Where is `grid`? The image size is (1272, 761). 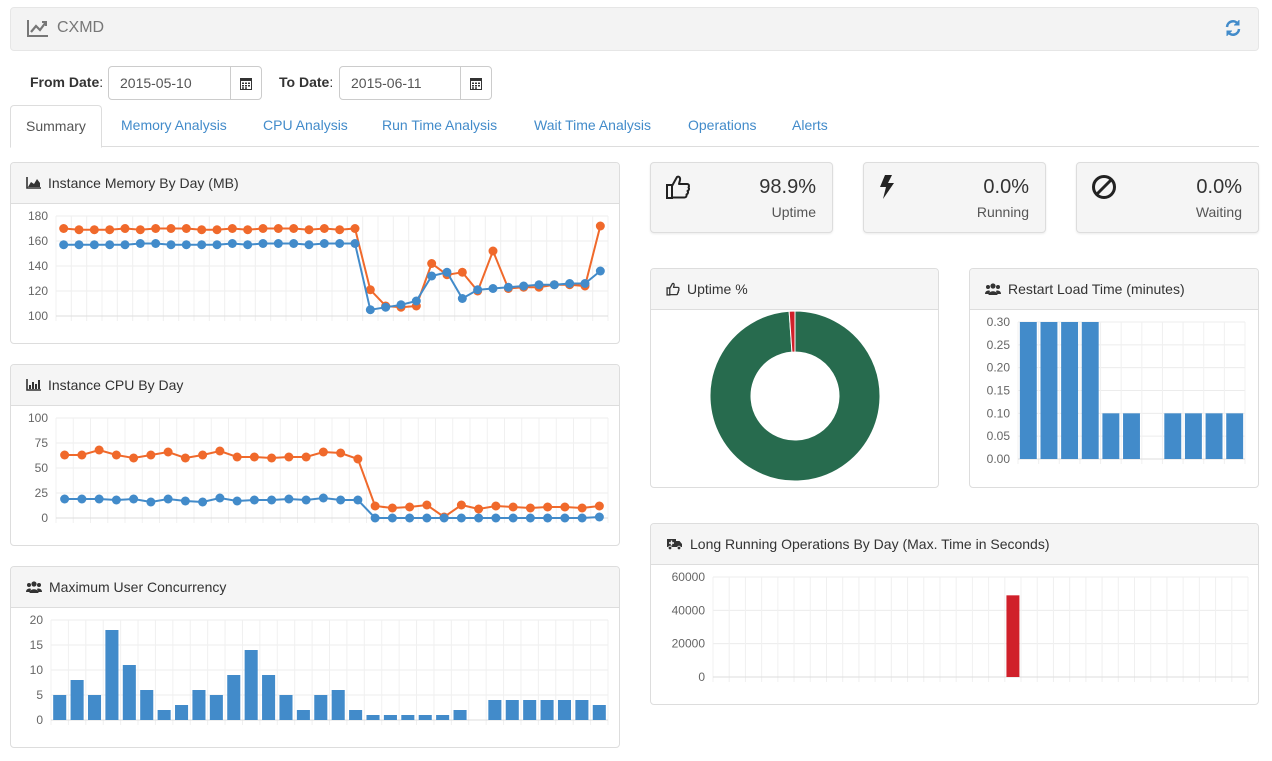 grid is located at coordinates (332, 268).